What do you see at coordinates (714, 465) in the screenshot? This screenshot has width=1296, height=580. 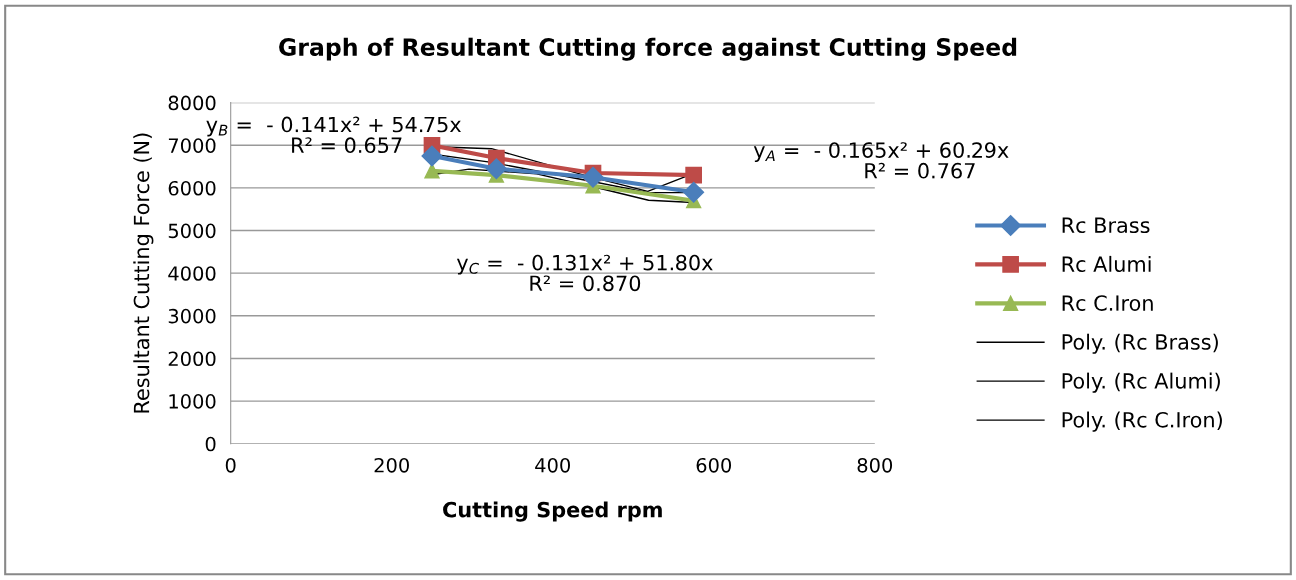 I see `x-tick-label: 600` at bounding box center [714, 465].